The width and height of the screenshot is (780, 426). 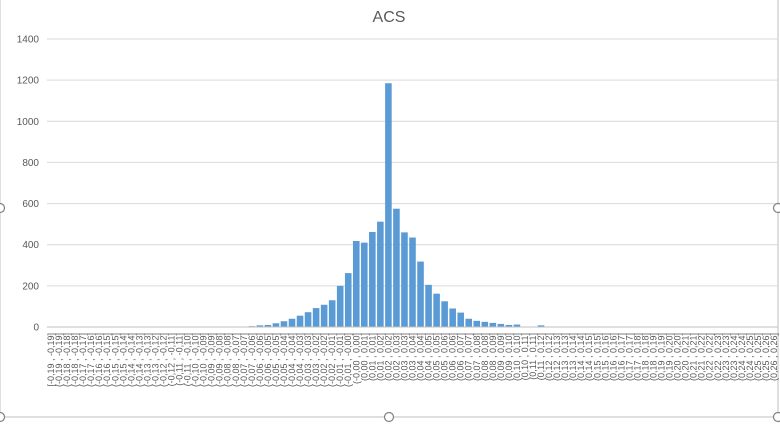 What do you see at coordinates (589, 357) in the screenshot?
I see `x-tick-label: (0,14 , 0,15]` at bounding box center [589, 357].